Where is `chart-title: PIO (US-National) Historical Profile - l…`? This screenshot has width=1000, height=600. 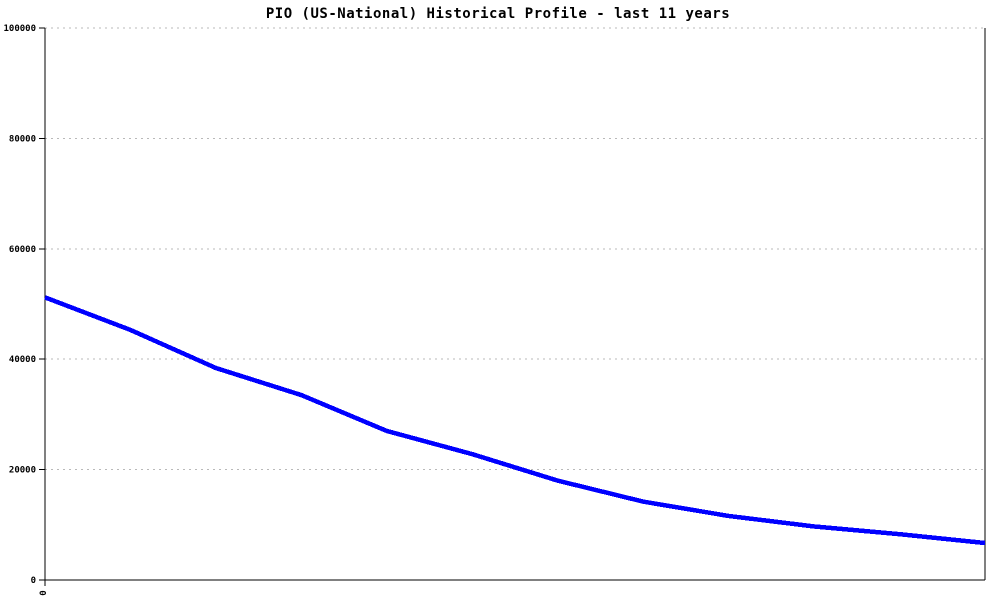 chart-title: PIO (US-National) Historical Profile - l… is located at coordinates (498, 14).